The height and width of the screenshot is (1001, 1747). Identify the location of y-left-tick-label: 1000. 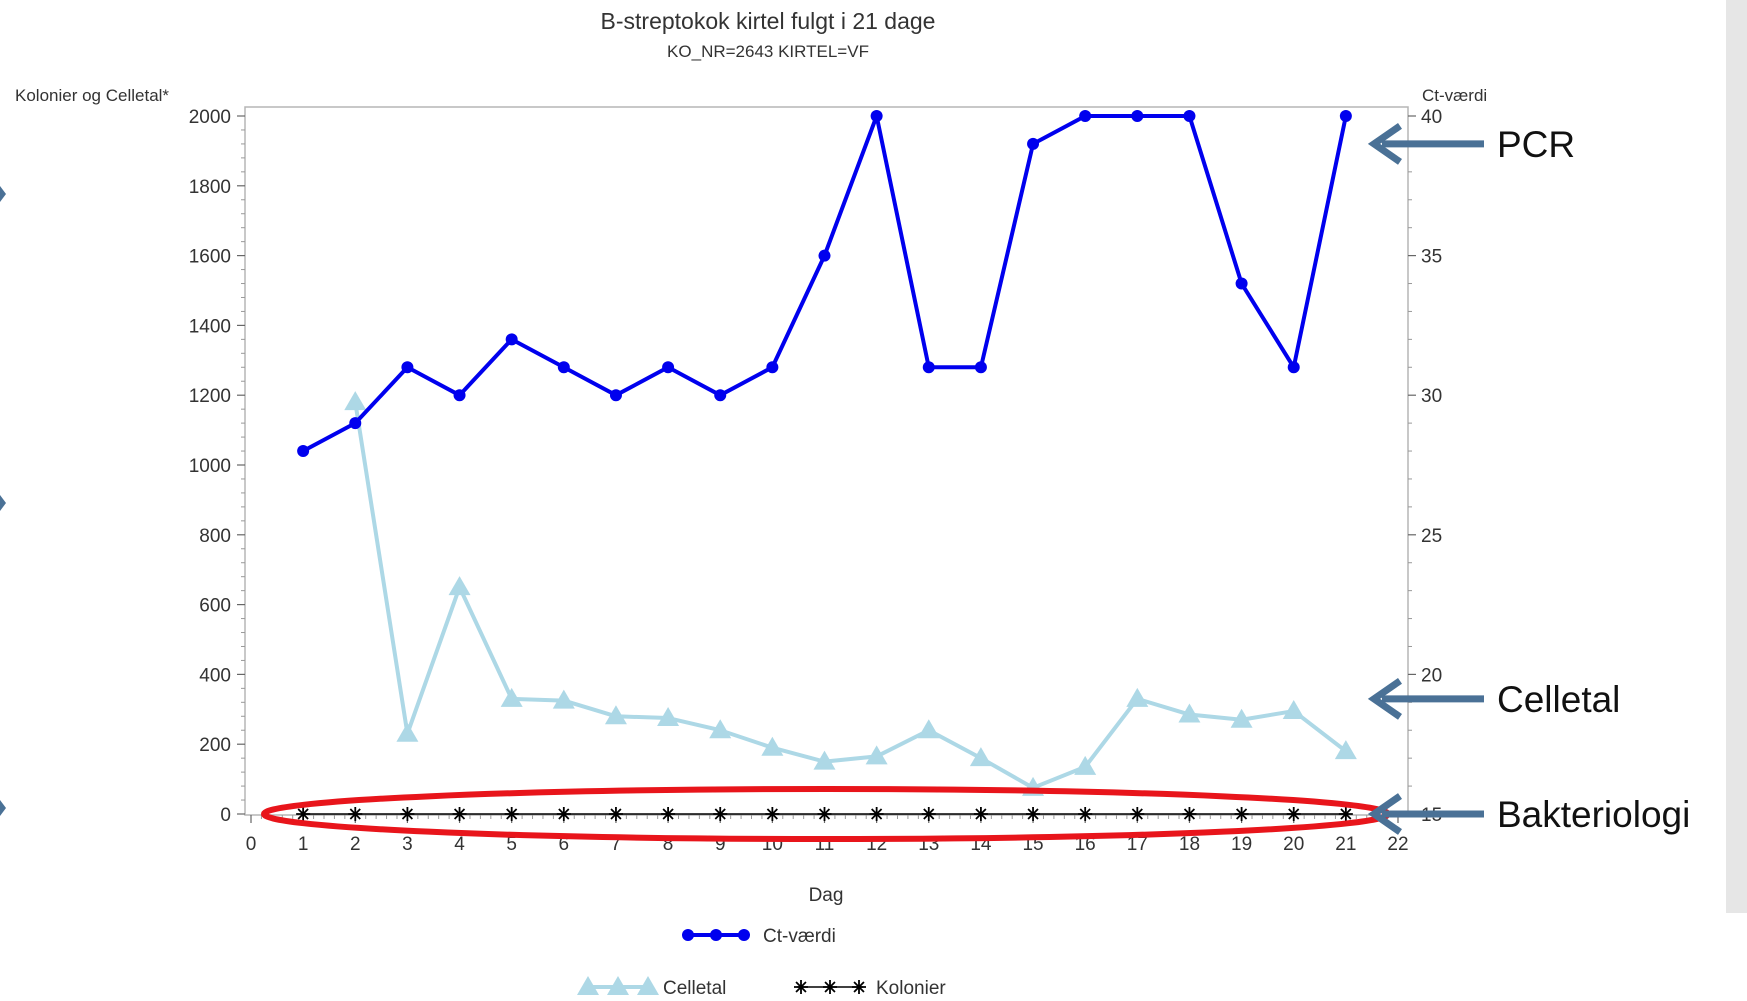
(210, 466).